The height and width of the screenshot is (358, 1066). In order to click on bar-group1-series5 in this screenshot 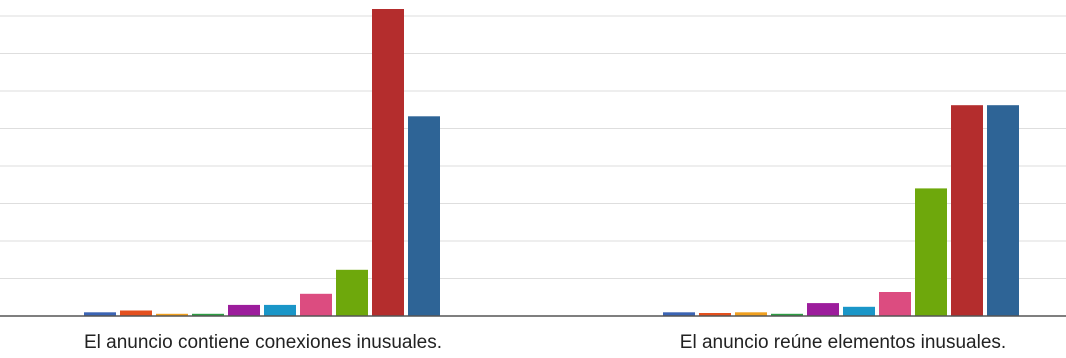, I will do `click(244, 310)`.